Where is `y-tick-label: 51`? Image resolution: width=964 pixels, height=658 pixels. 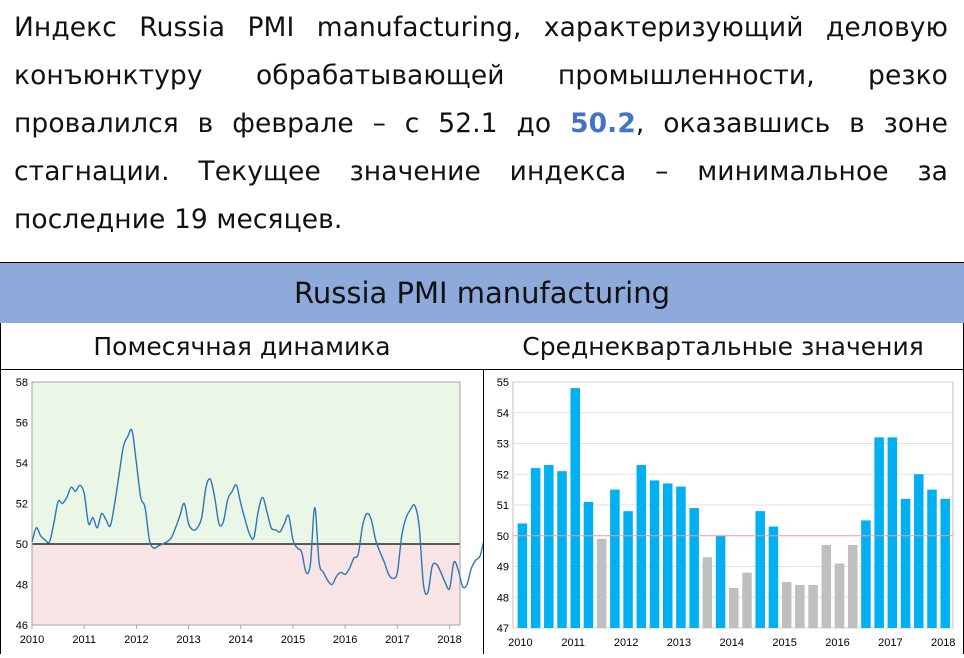
y-tick-label: 51 is located at coordinates (503, 506).